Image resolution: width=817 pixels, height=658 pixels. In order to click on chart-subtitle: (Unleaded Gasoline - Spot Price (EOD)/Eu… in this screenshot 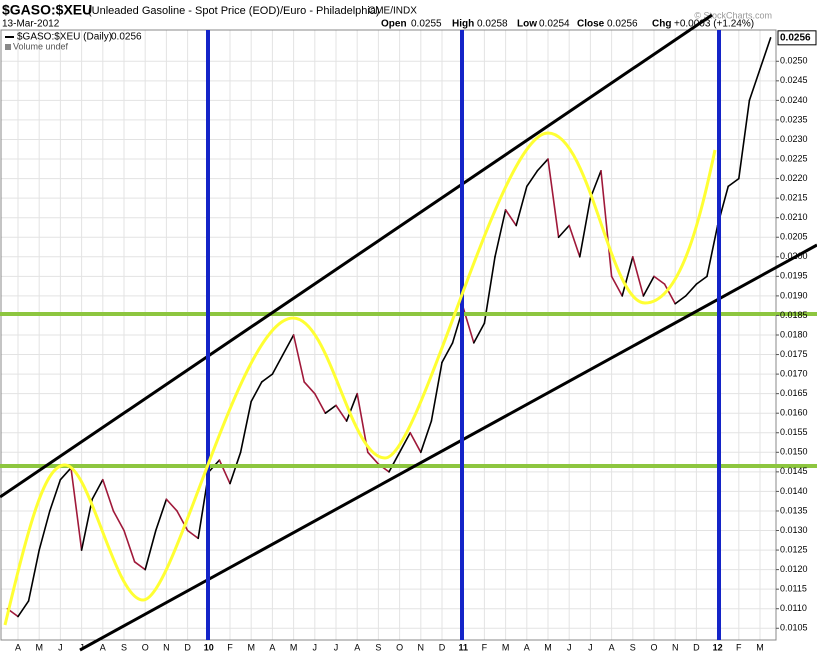, I will do `click(234, 11)`.